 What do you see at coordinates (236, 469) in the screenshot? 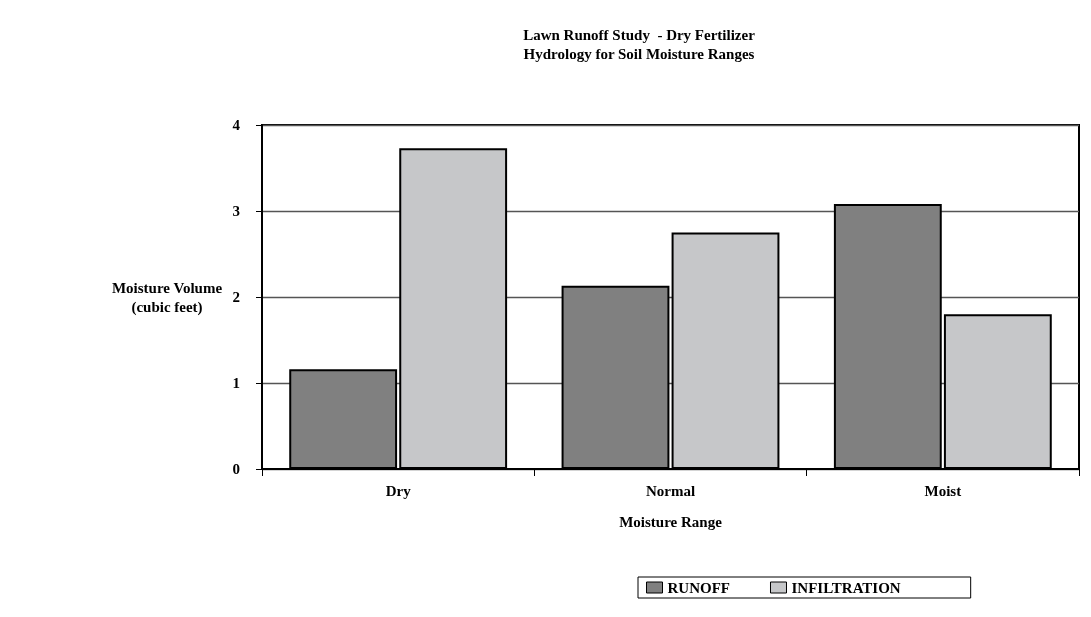
I see `y-tick-label: 0` at bounding box center [236, 469].